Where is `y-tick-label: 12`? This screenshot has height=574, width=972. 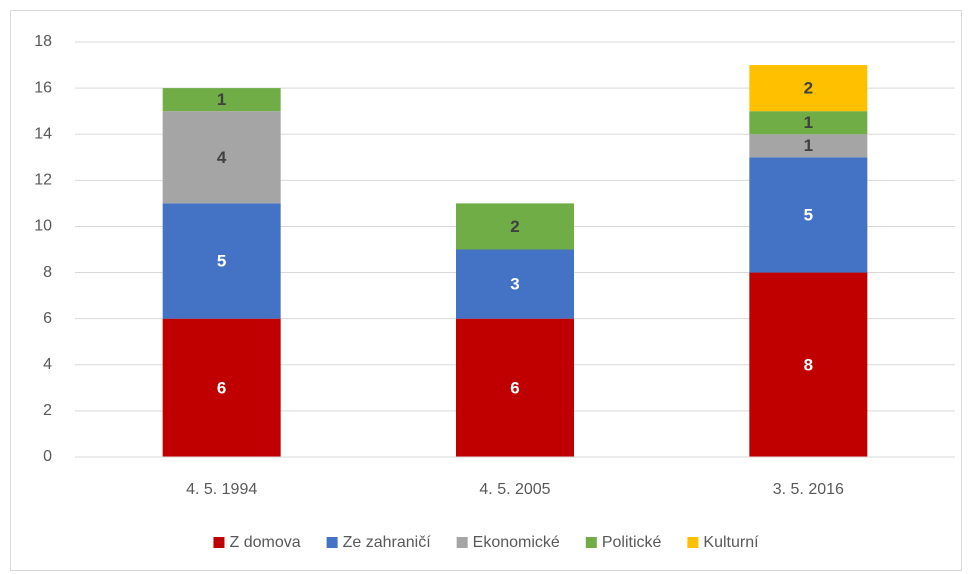
y-tick-label: 12 is located at coordinates (43, 180).